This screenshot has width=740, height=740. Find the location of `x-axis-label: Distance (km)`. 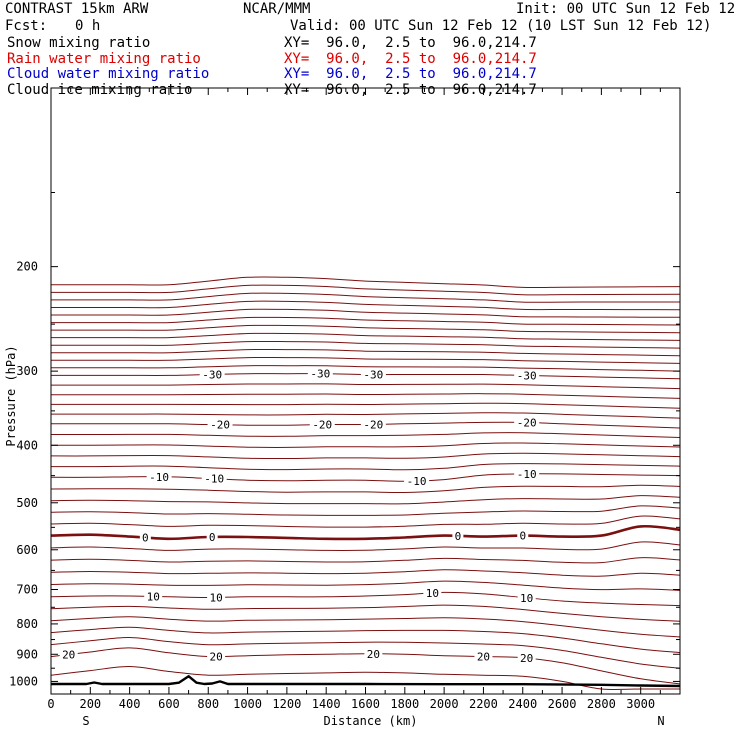

x-axis-label: Distance (km) is located at coordinates (371, 721).